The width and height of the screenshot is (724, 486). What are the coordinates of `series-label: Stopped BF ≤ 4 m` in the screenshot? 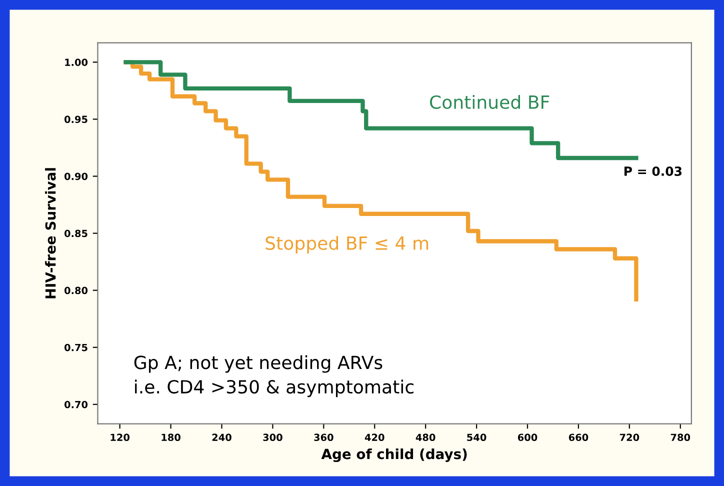 It's located at (347, 245).